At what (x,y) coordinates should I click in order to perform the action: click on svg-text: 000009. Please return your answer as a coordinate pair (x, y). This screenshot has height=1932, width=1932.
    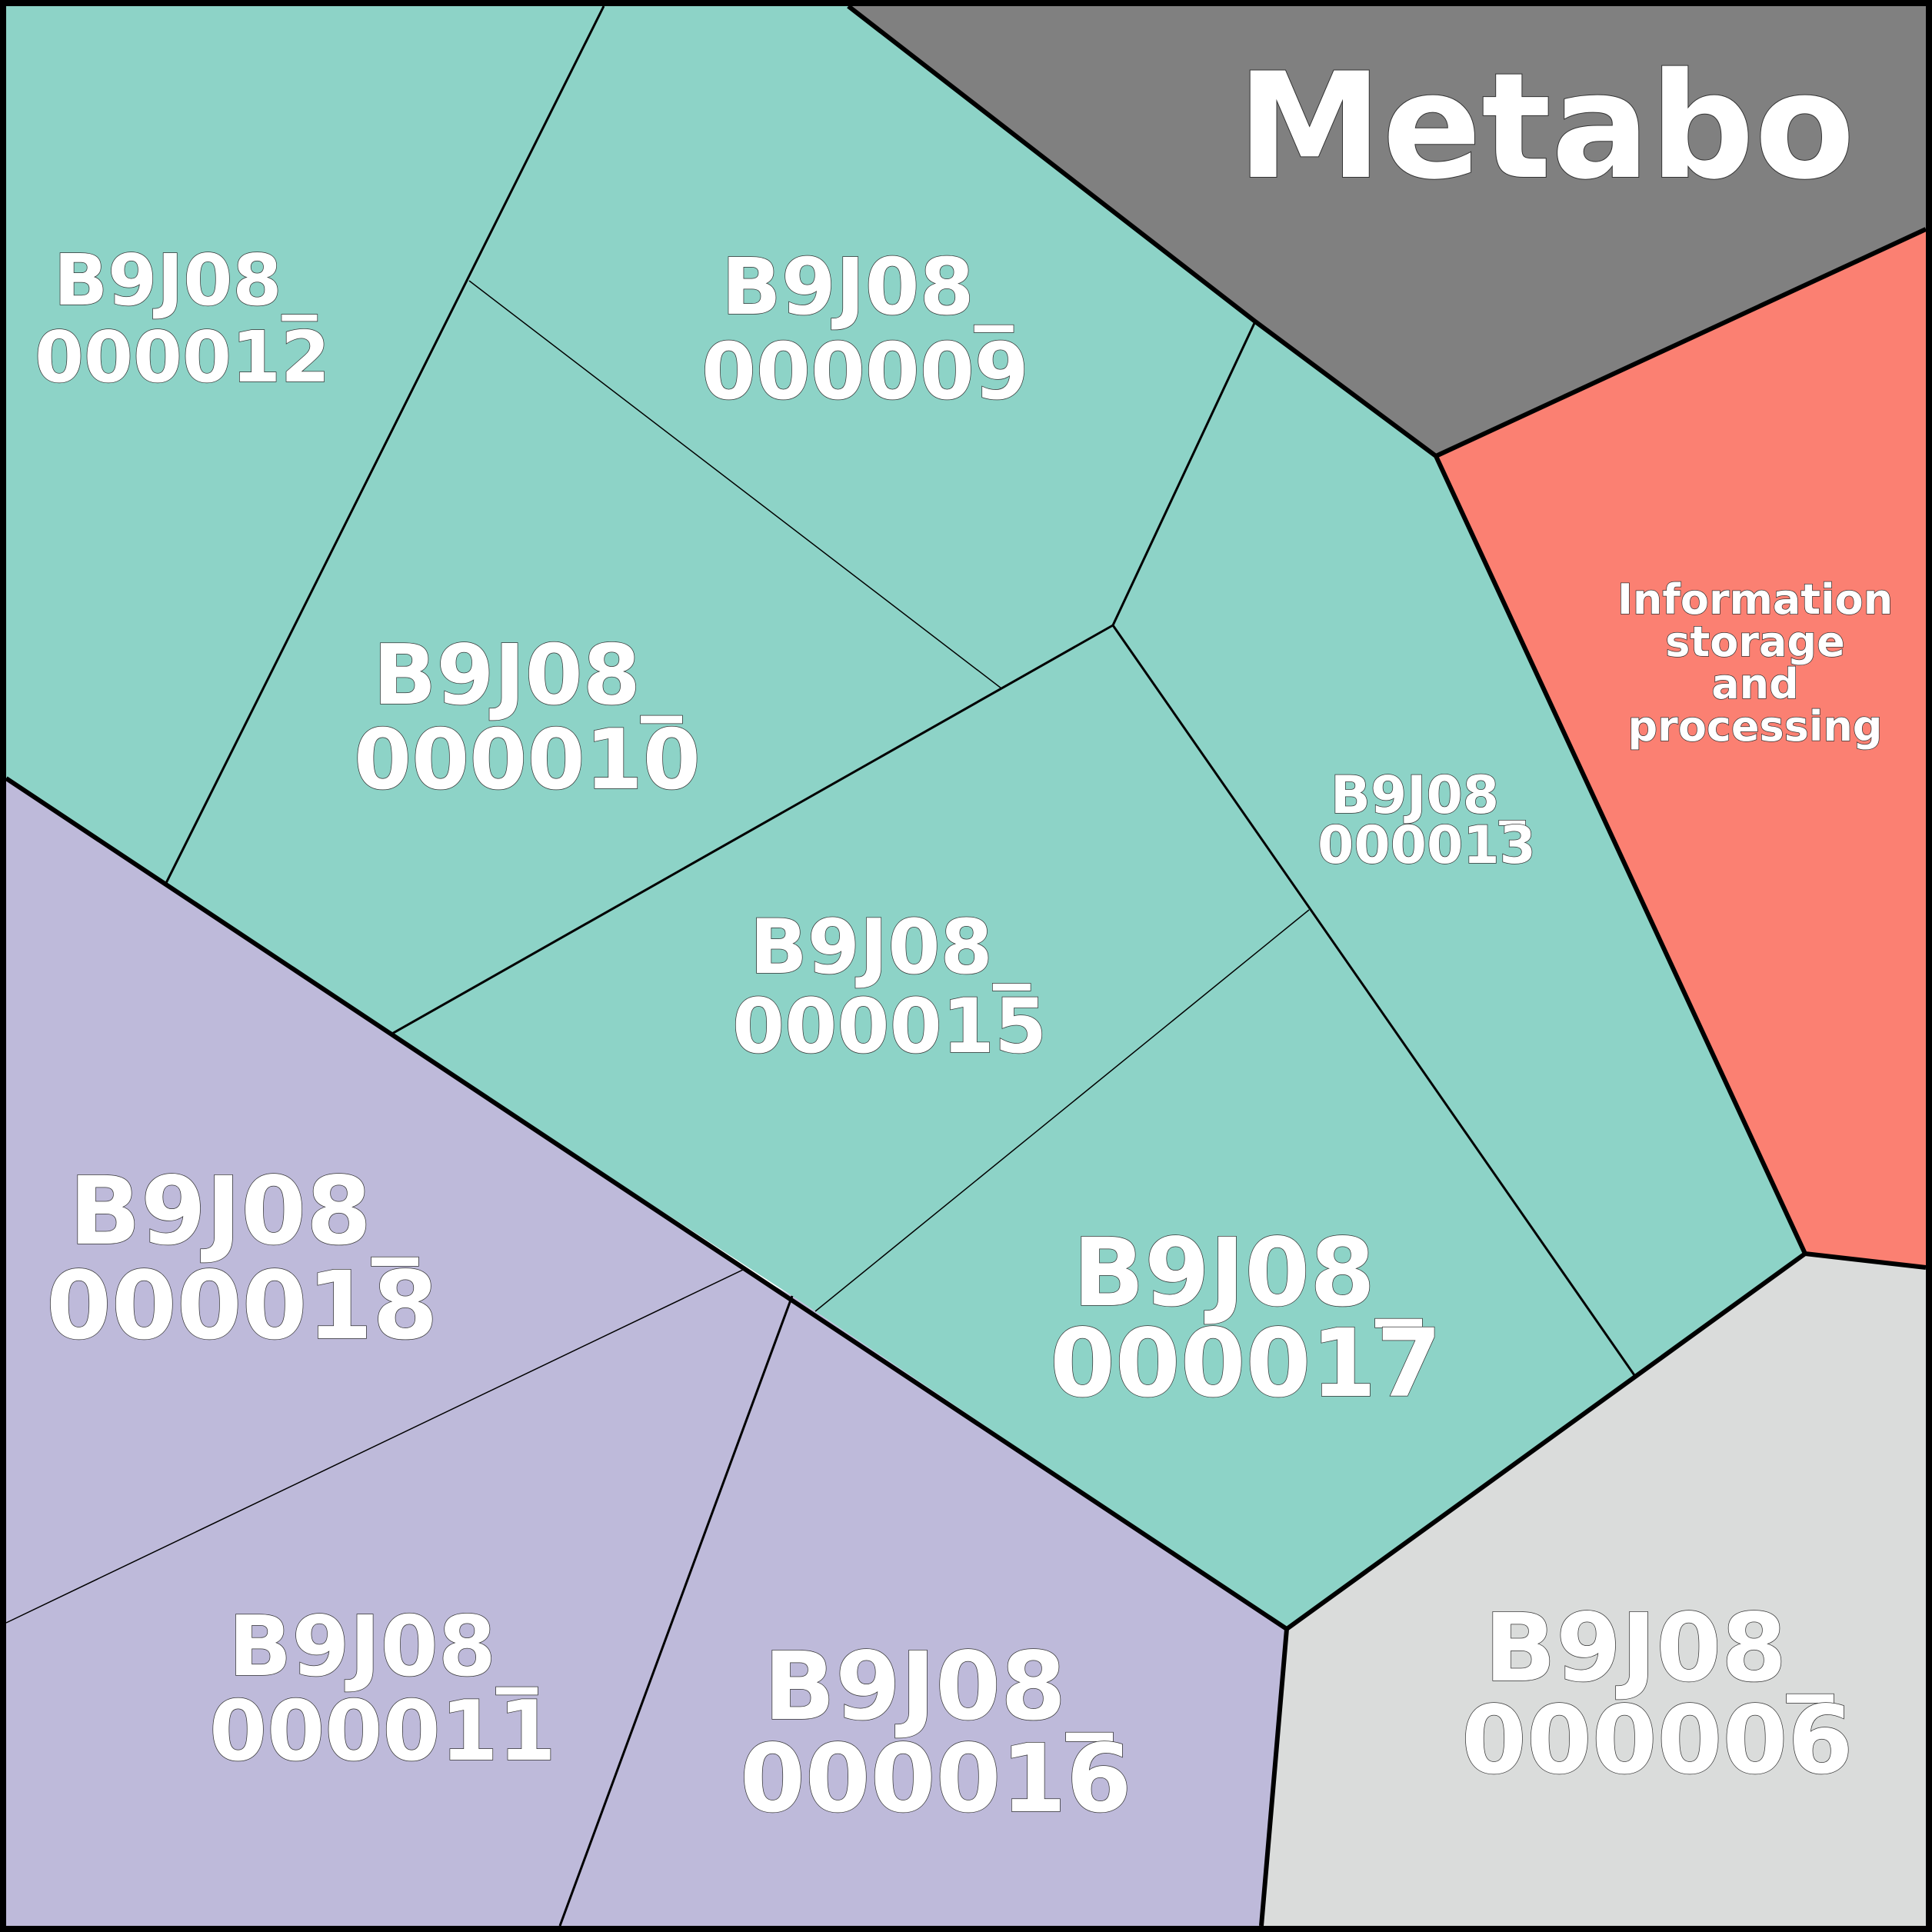
    Looking at the image, I should click on (865, 372).